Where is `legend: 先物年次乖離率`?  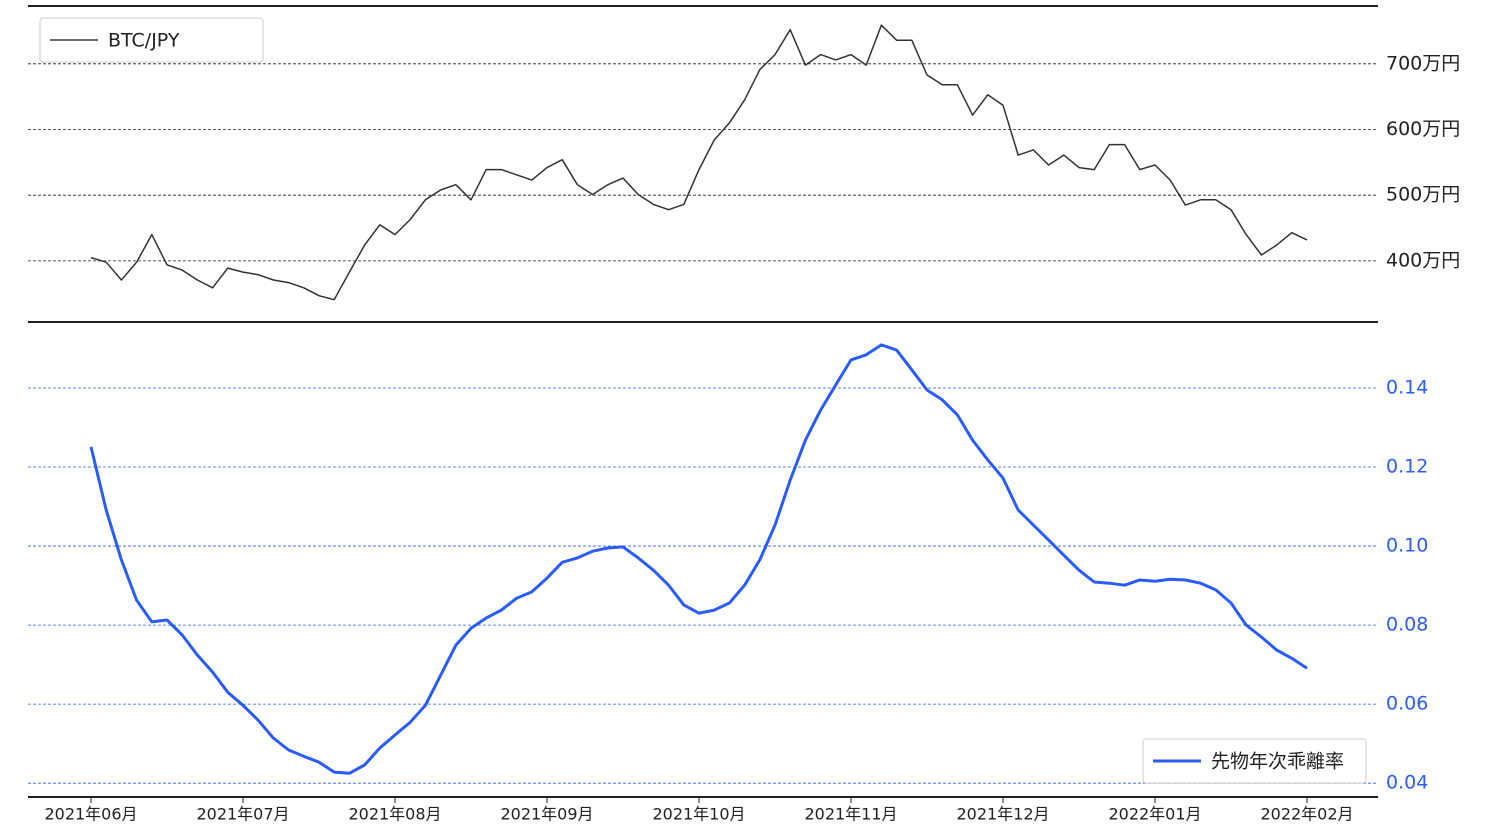
legend: 先物年次乖離率 is located at coordinates (1254, 761).